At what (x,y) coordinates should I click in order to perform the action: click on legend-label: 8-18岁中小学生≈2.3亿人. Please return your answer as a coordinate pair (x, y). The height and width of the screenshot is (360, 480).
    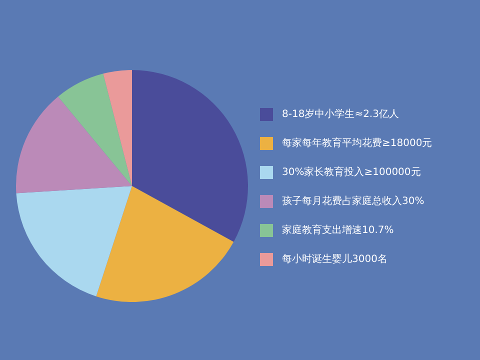
    Looking at the image, I should click on (340, 114).